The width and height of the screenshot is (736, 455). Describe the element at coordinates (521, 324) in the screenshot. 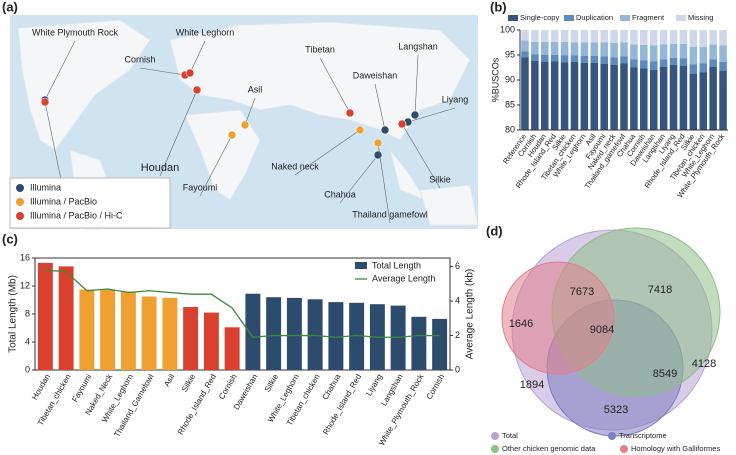

I see `region-count: 1646` at that location.